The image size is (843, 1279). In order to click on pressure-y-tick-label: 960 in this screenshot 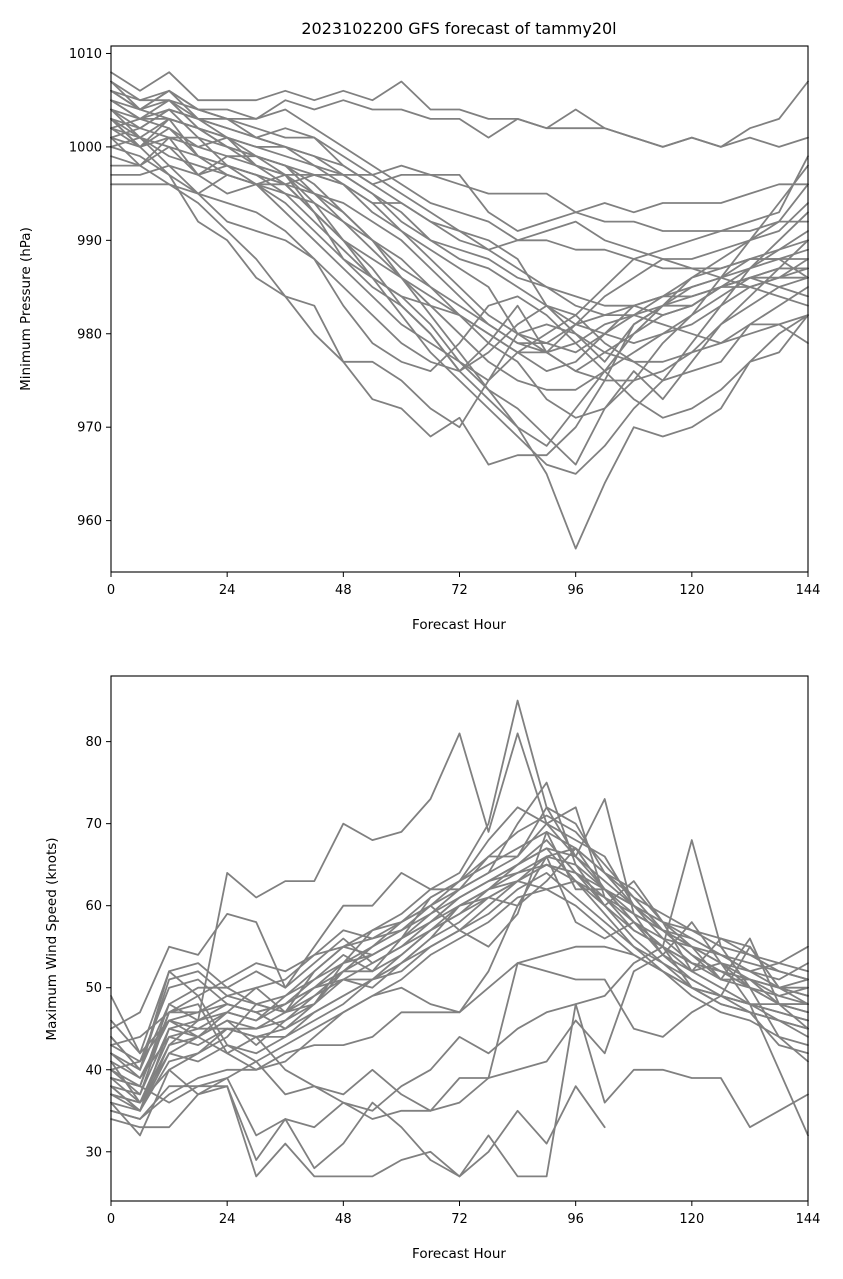, I will do `click(89, 521)`.